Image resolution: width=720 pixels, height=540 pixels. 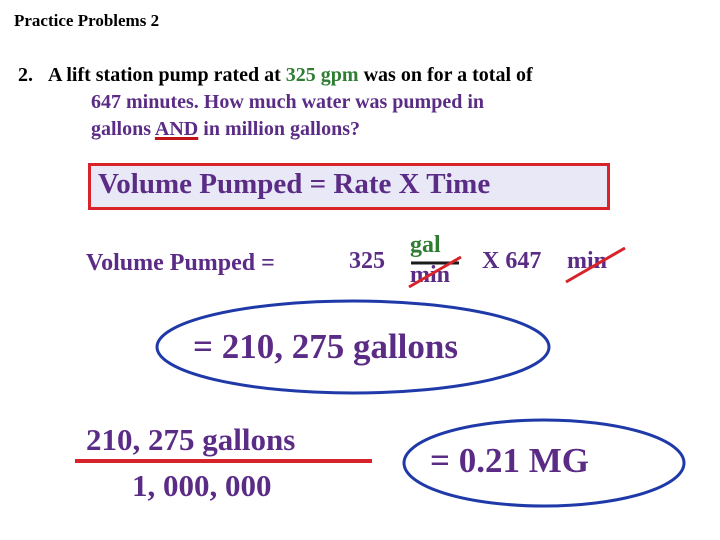 I want to click on formula-box, so click(x=349, y=186).